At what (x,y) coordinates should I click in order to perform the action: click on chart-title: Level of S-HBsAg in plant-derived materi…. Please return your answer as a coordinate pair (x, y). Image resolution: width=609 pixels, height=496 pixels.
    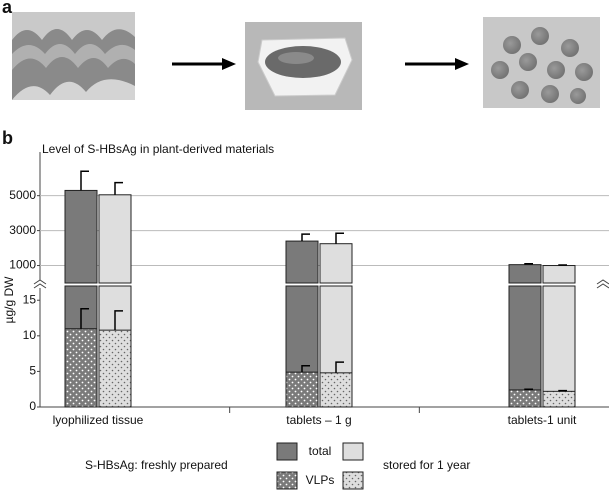
    Looking at the image, I should click on (158, 149).